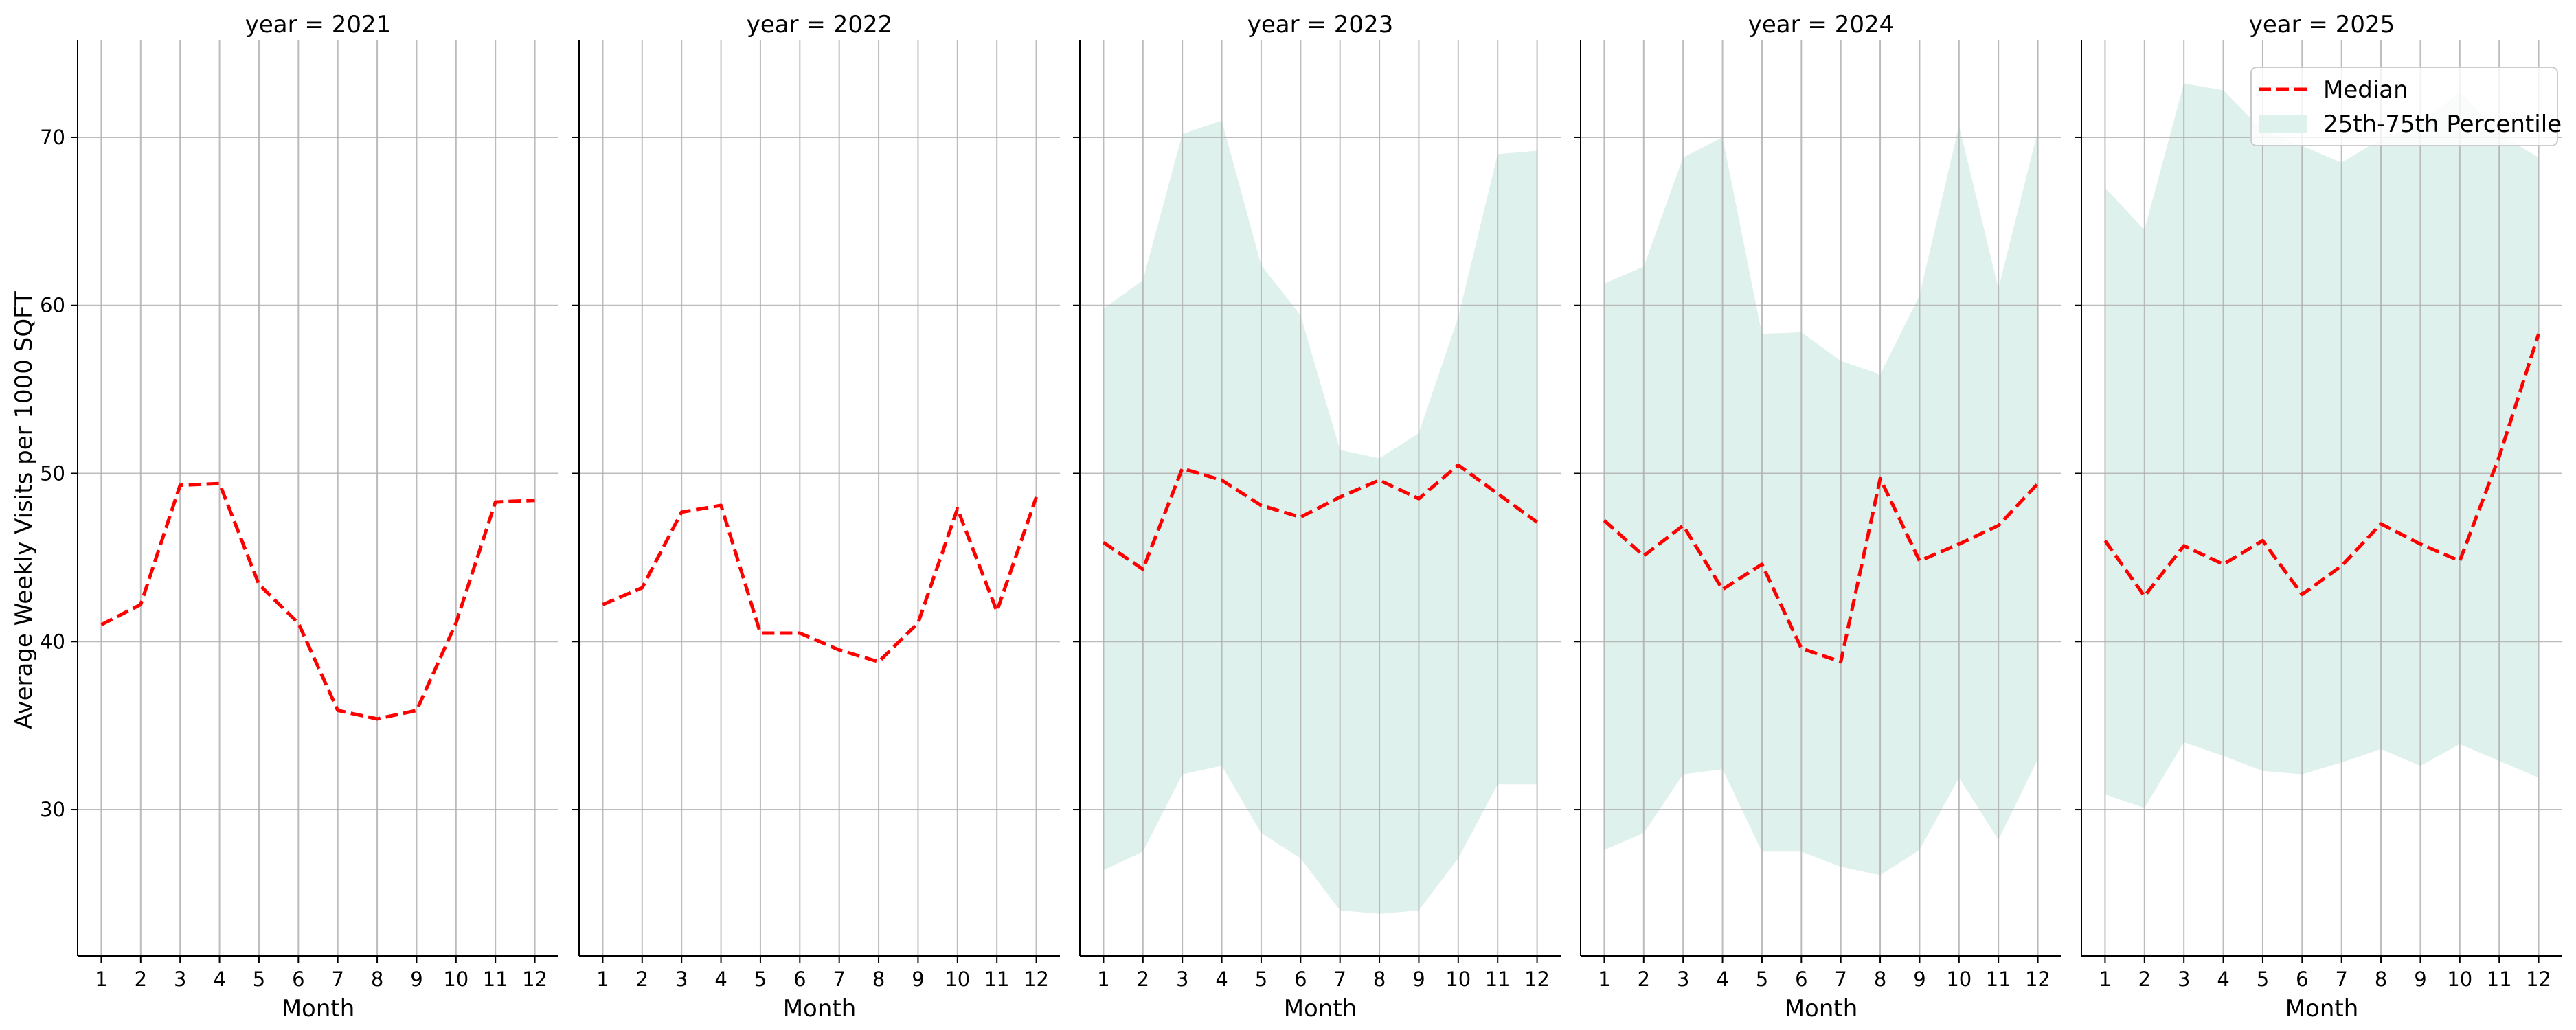 The image size is (2576, 1030). I want to click on y-tick-label-50: 50, so click(52, 473).